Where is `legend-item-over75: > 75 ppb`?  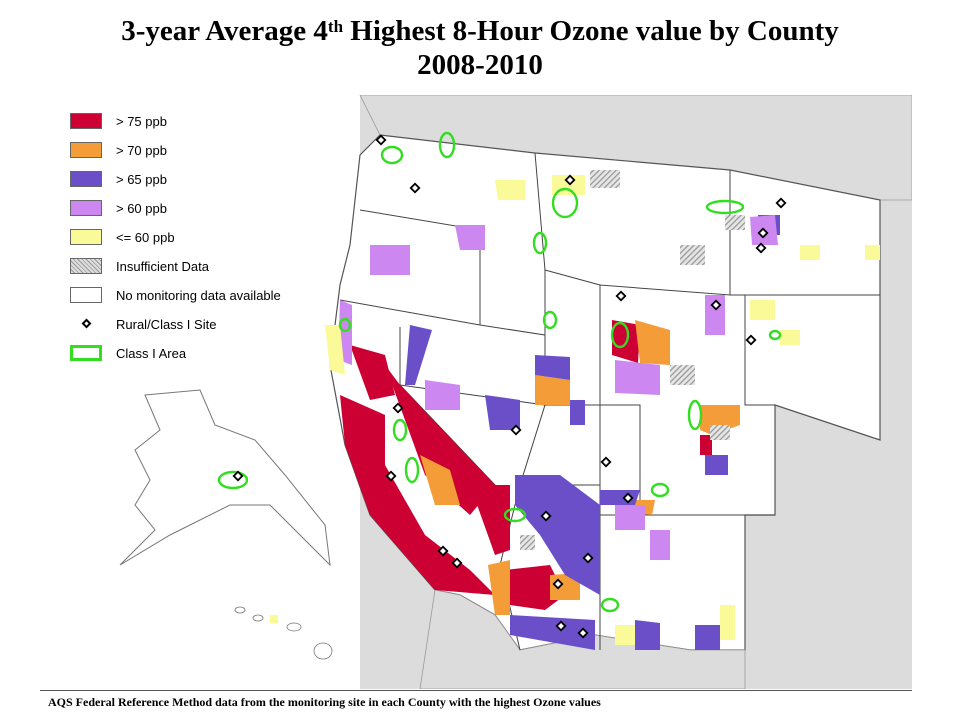 legend-item-over75: > 75 ppb is located at coordinates (118, 121).